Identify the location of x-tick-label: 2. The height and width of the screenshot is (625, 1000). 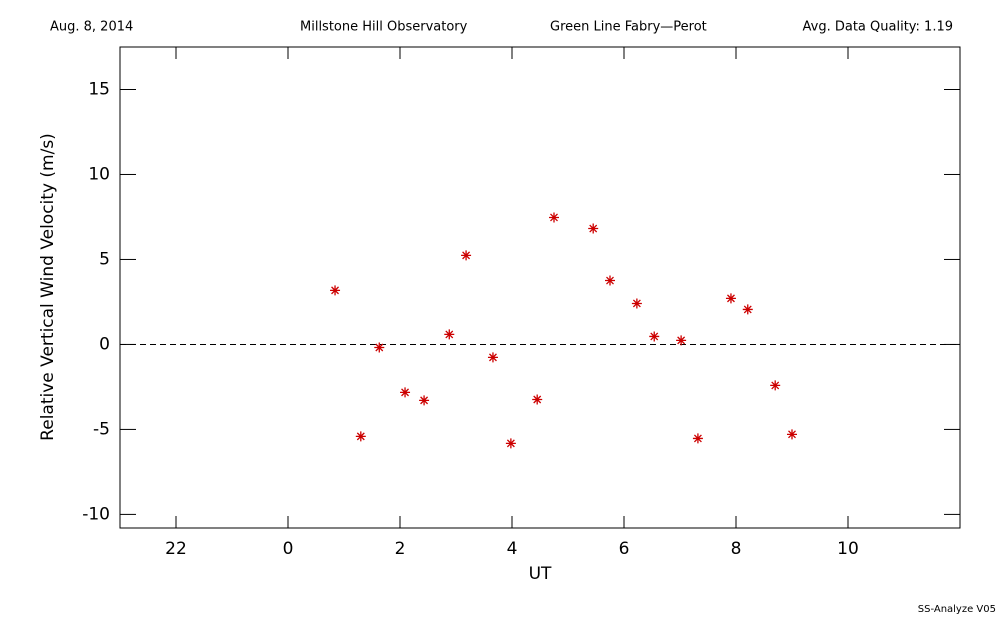
(400, 549).